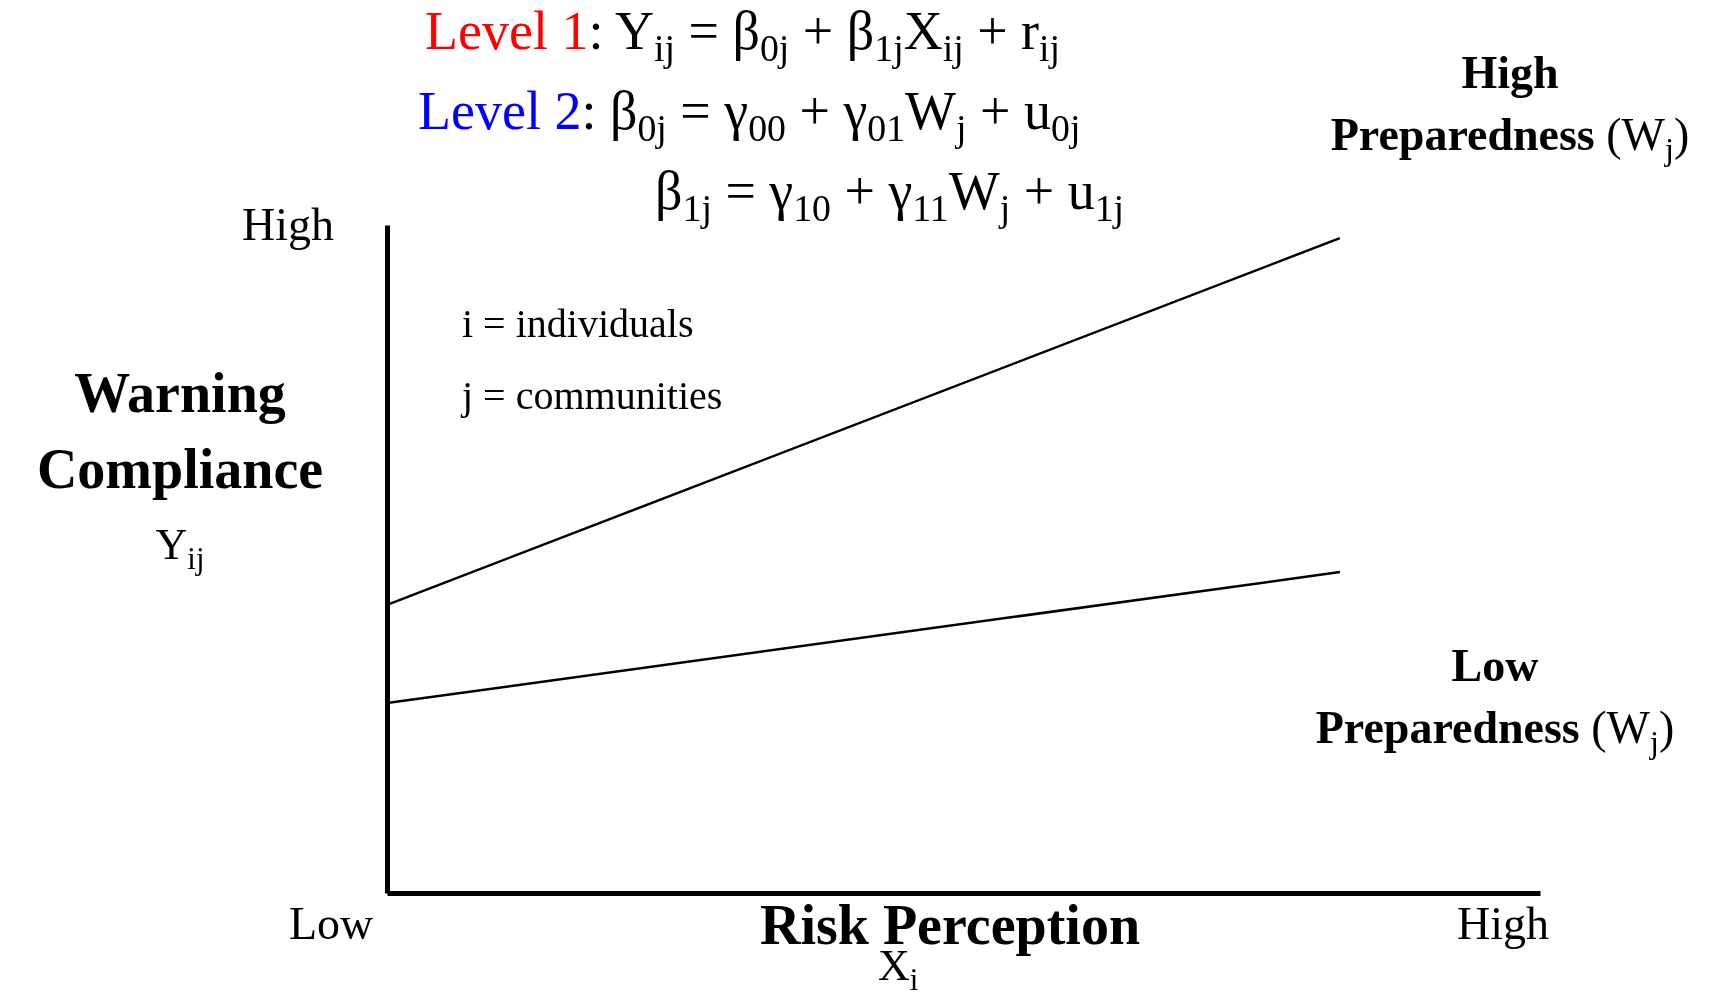 The image size is (1724, 996). What do you see at coordinates (950, 945) in the screenshot?
I see `x-axis-title: Risk Perception X$_{i}$` at bounding box center [950, 945].